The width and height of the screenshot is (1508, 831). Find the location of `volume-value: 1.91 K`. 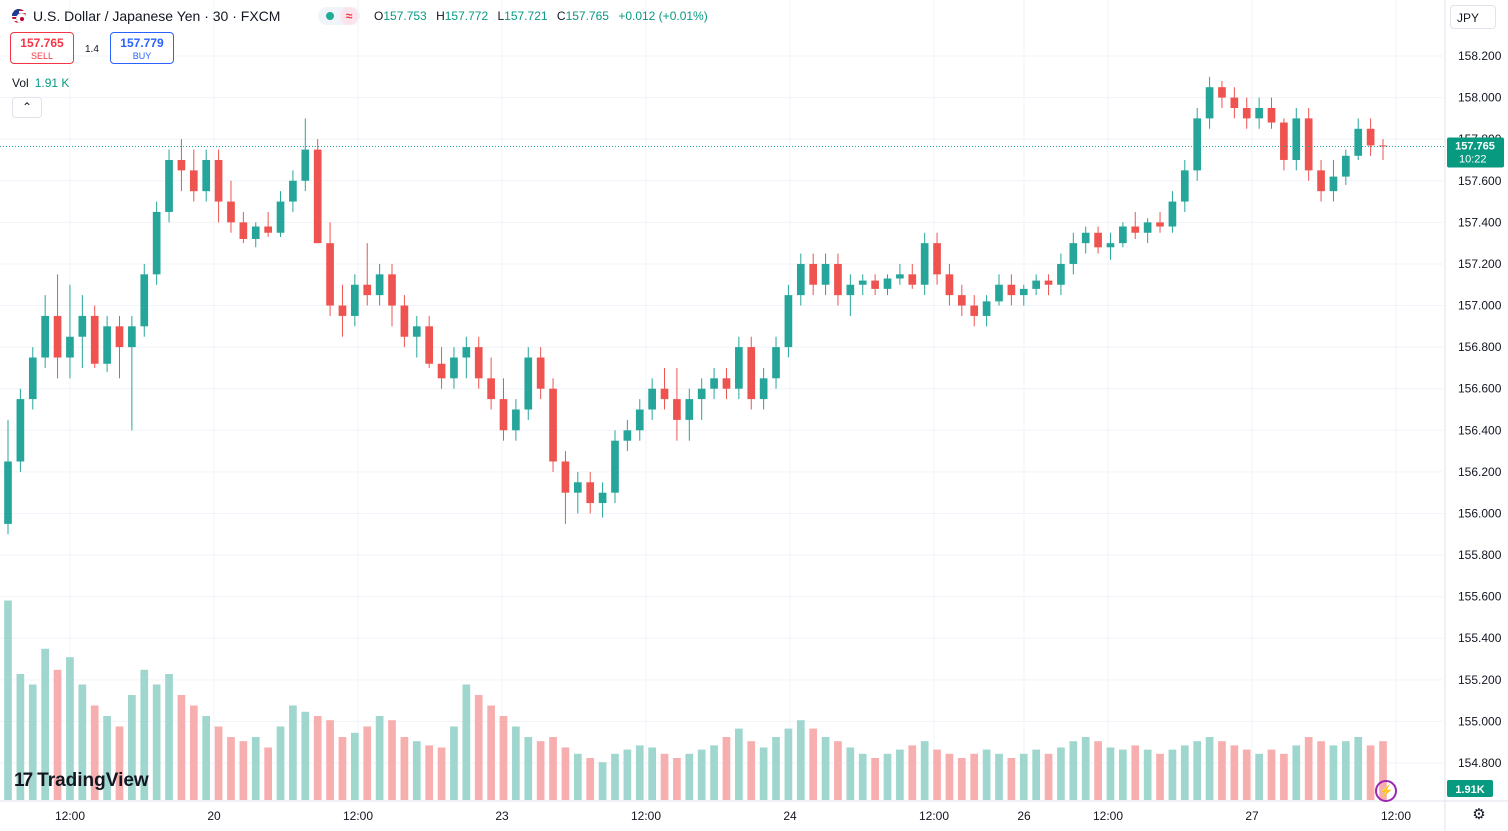

volume-value: 1.91 K is located at coordinates (52, 83).